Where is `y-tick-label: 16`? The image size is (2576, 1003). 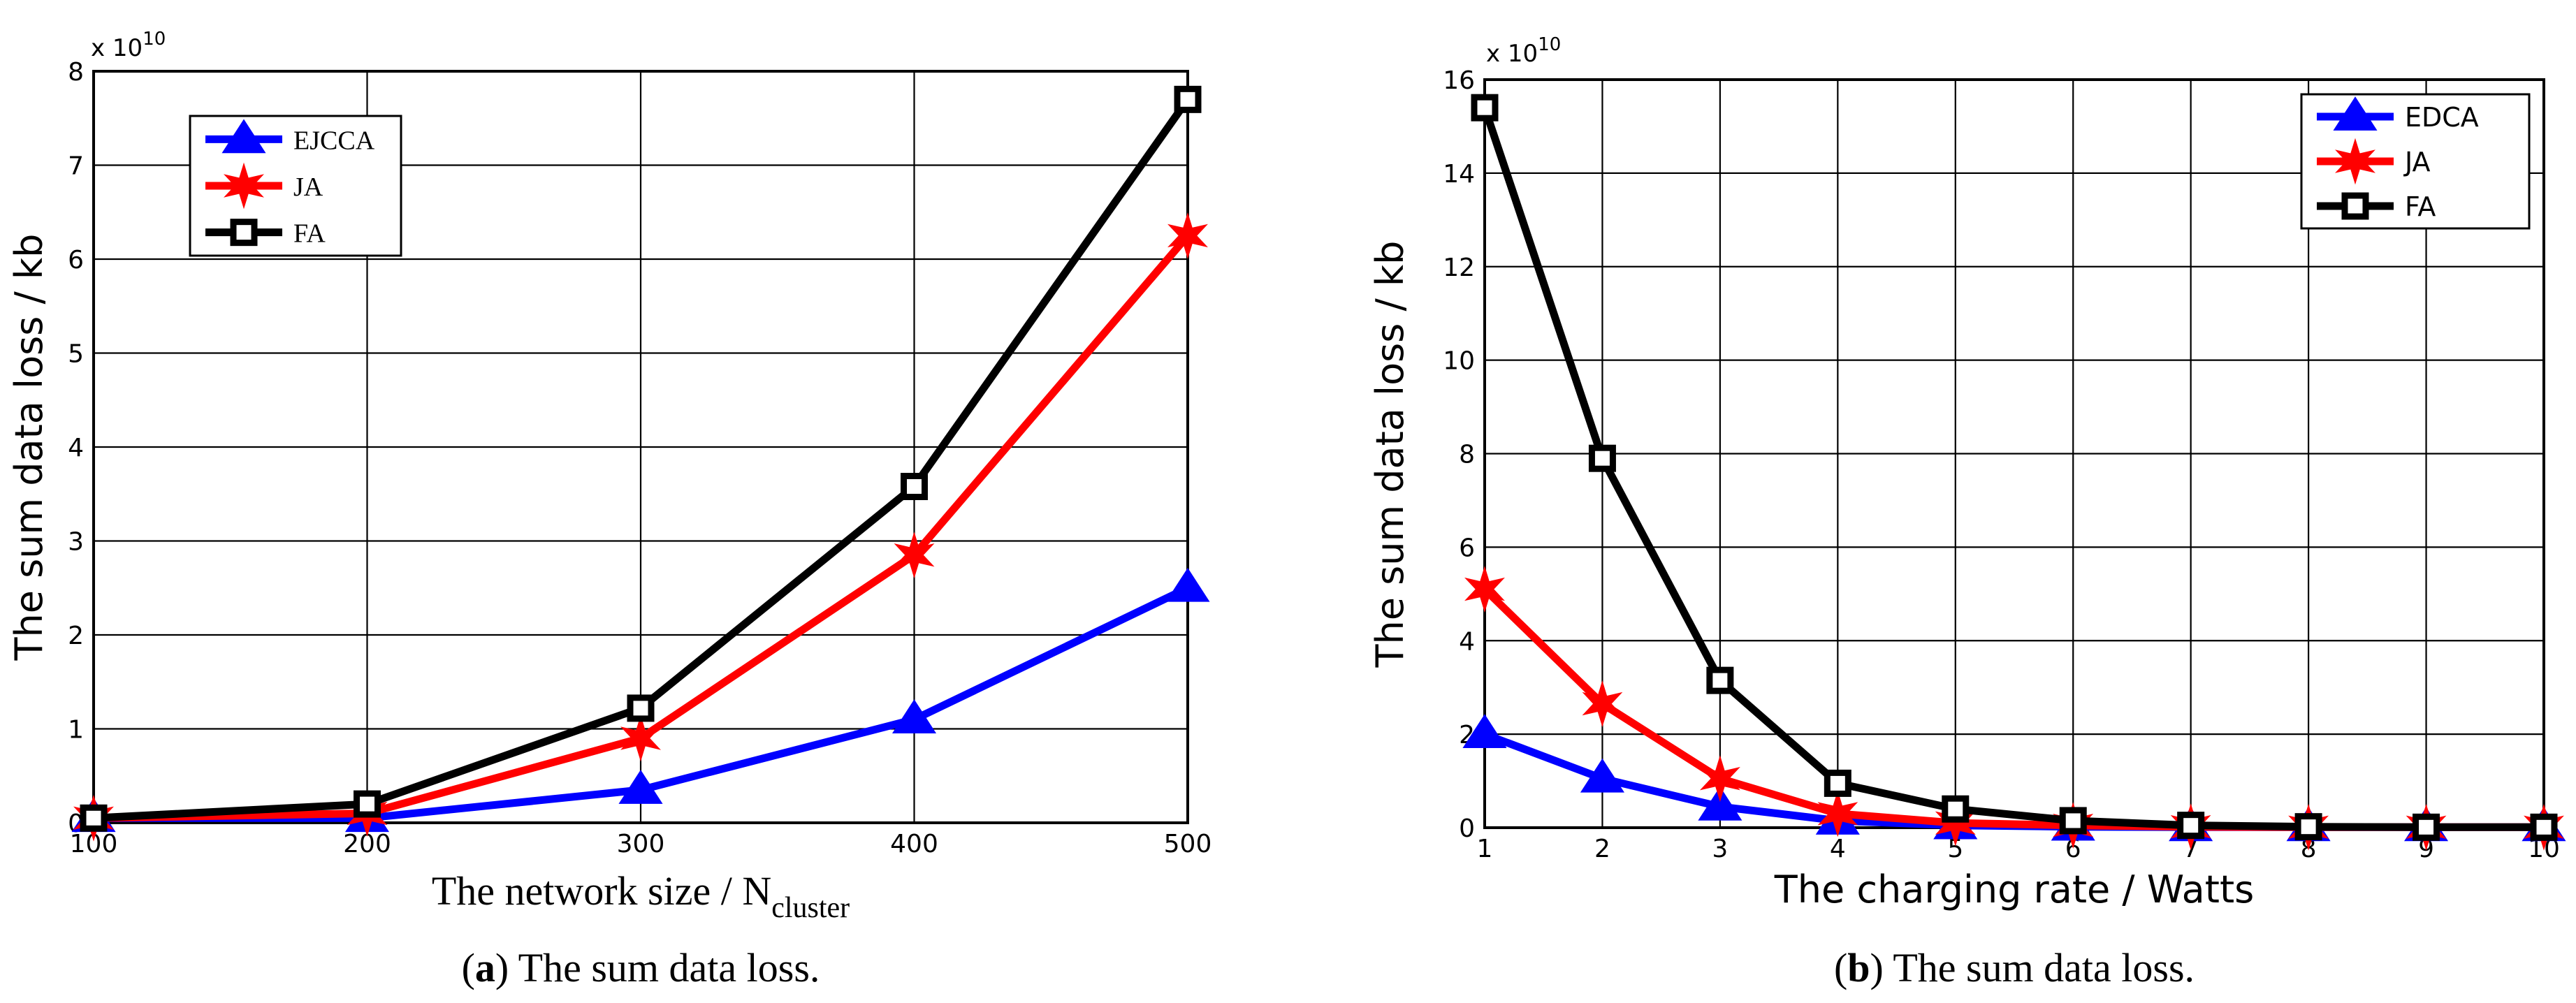
y-tick-label: 16 is located at coordinates (1459, 80).